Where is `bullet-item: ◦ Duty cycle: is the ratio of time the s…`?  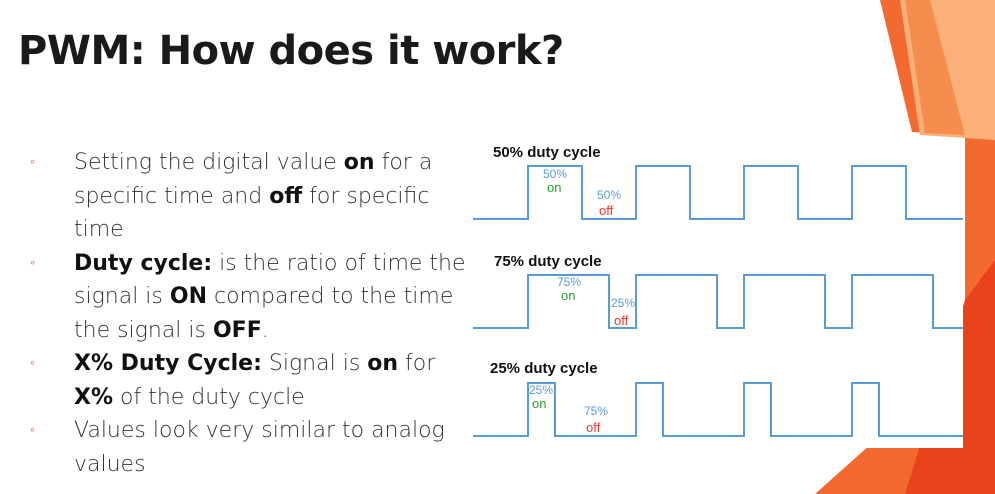
bullet-item: ◦ Duty cycle: is the ratio of time the s… is located at coordinates (250, 297).